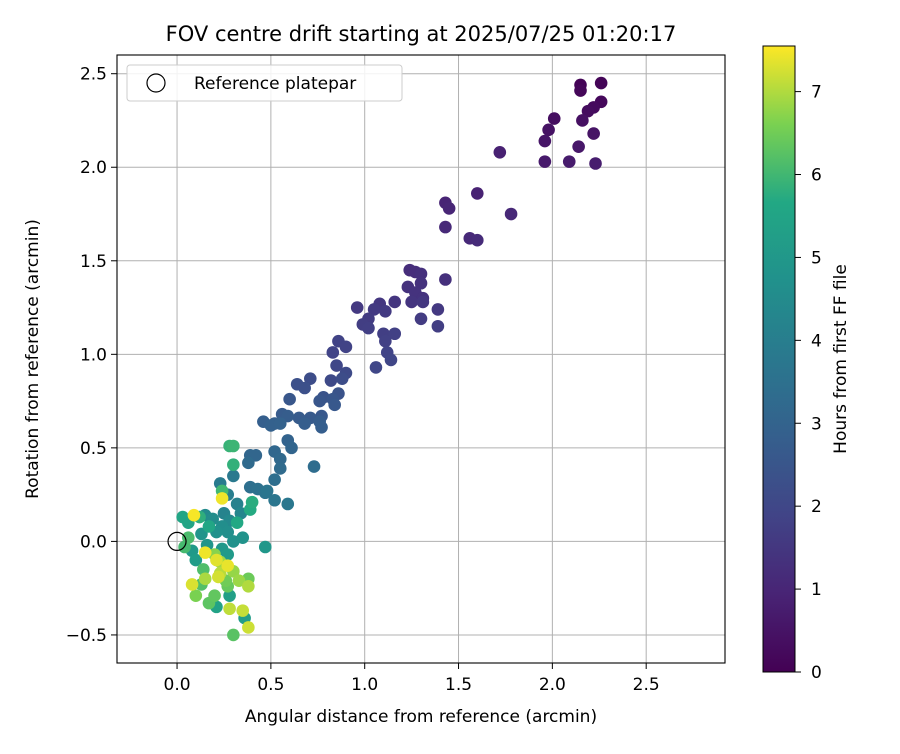 The width and height of the screenshot is (900, 754). I want to click on legend-box, so click(264, 83).